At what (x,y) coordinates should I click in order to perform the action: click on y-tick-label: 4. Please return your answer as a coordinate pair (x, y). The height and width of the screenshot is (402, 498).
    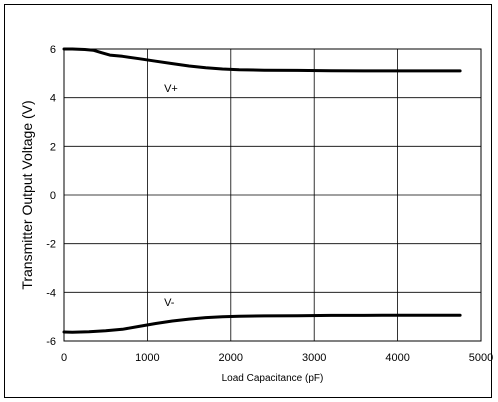
    Looking at the image, I should click on (53, 99).